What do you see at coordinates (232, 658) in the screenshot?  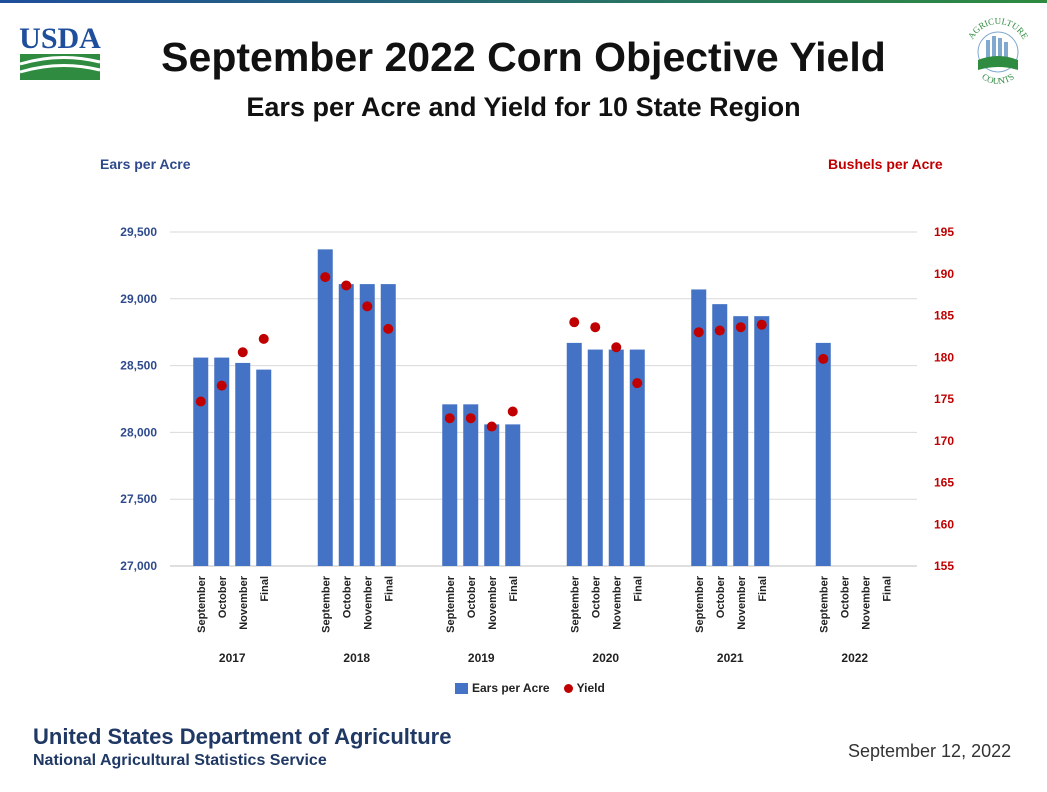 I see `year-label: 2017` at bounding box center [232, 658].